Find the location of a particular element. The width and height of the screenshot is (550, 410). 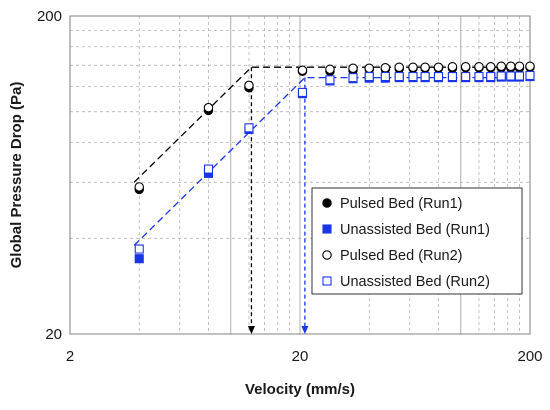

legend-box is located at coordinates (417, 241).